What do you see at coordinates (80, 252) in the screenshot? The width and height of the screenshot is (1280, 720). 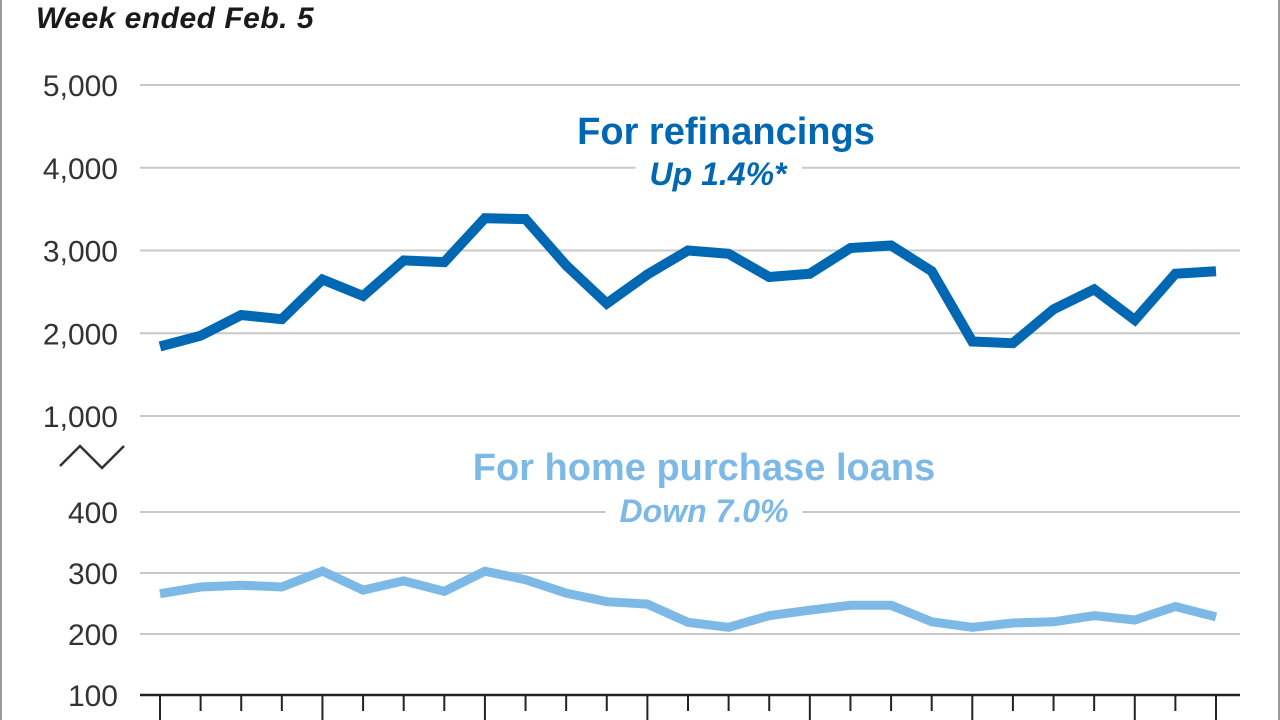 I see `y-tick-label: 3,000` at bounding box center [80, 252].